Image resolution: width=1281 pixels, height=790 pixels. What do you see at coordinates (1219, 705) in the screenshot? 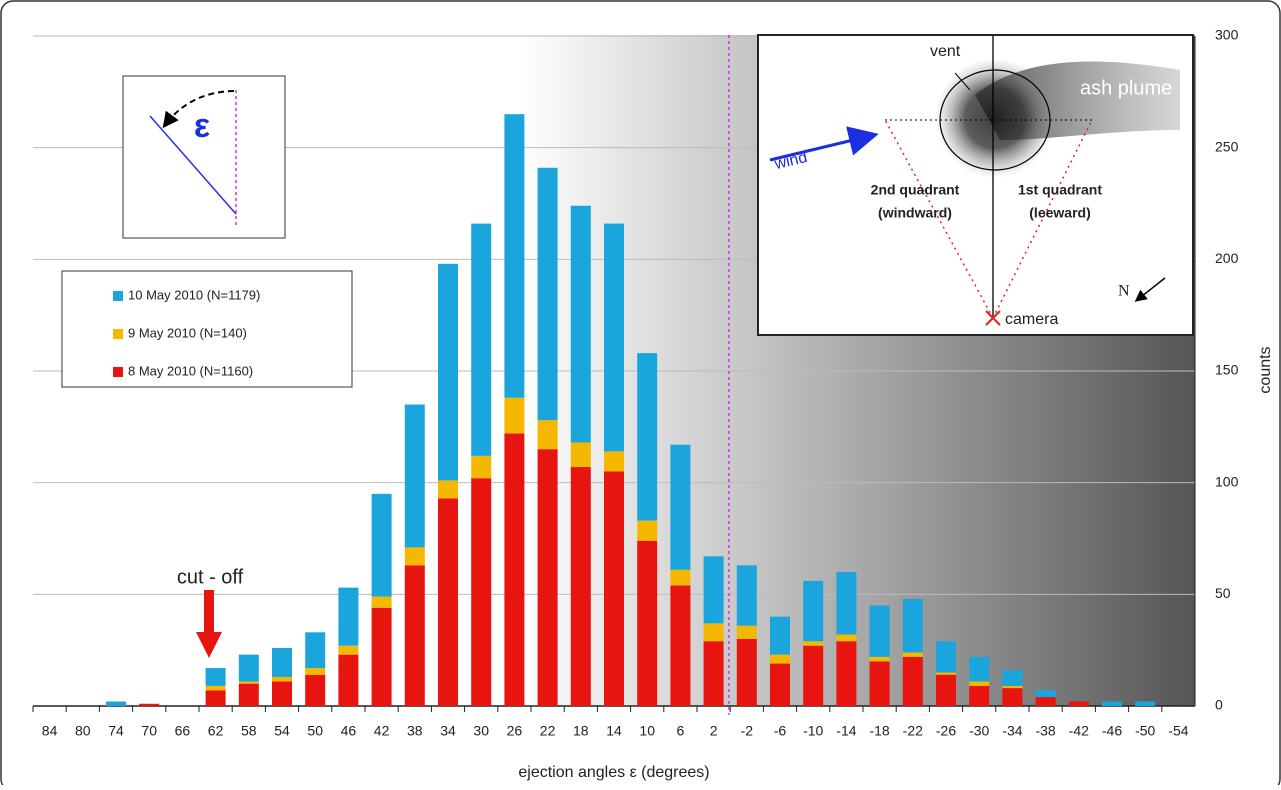
I see `y-tick-label: 0` at bounding box center [1219, 705].